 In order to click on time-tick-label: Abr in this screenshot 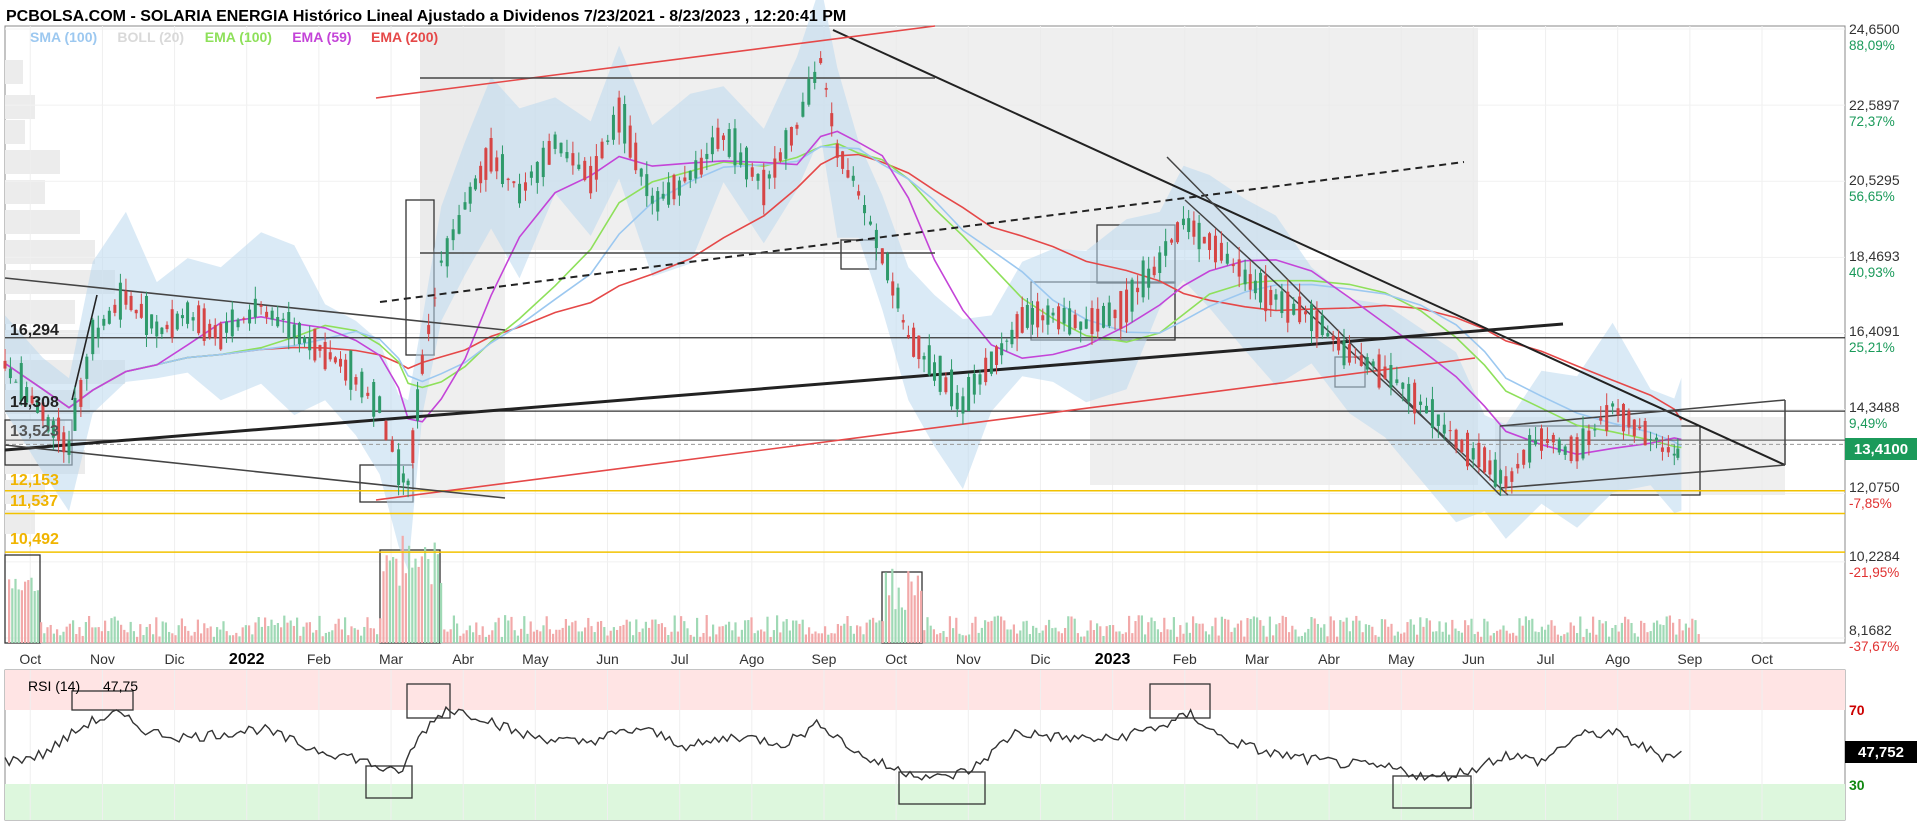, I will do `click(1329, 659)`.